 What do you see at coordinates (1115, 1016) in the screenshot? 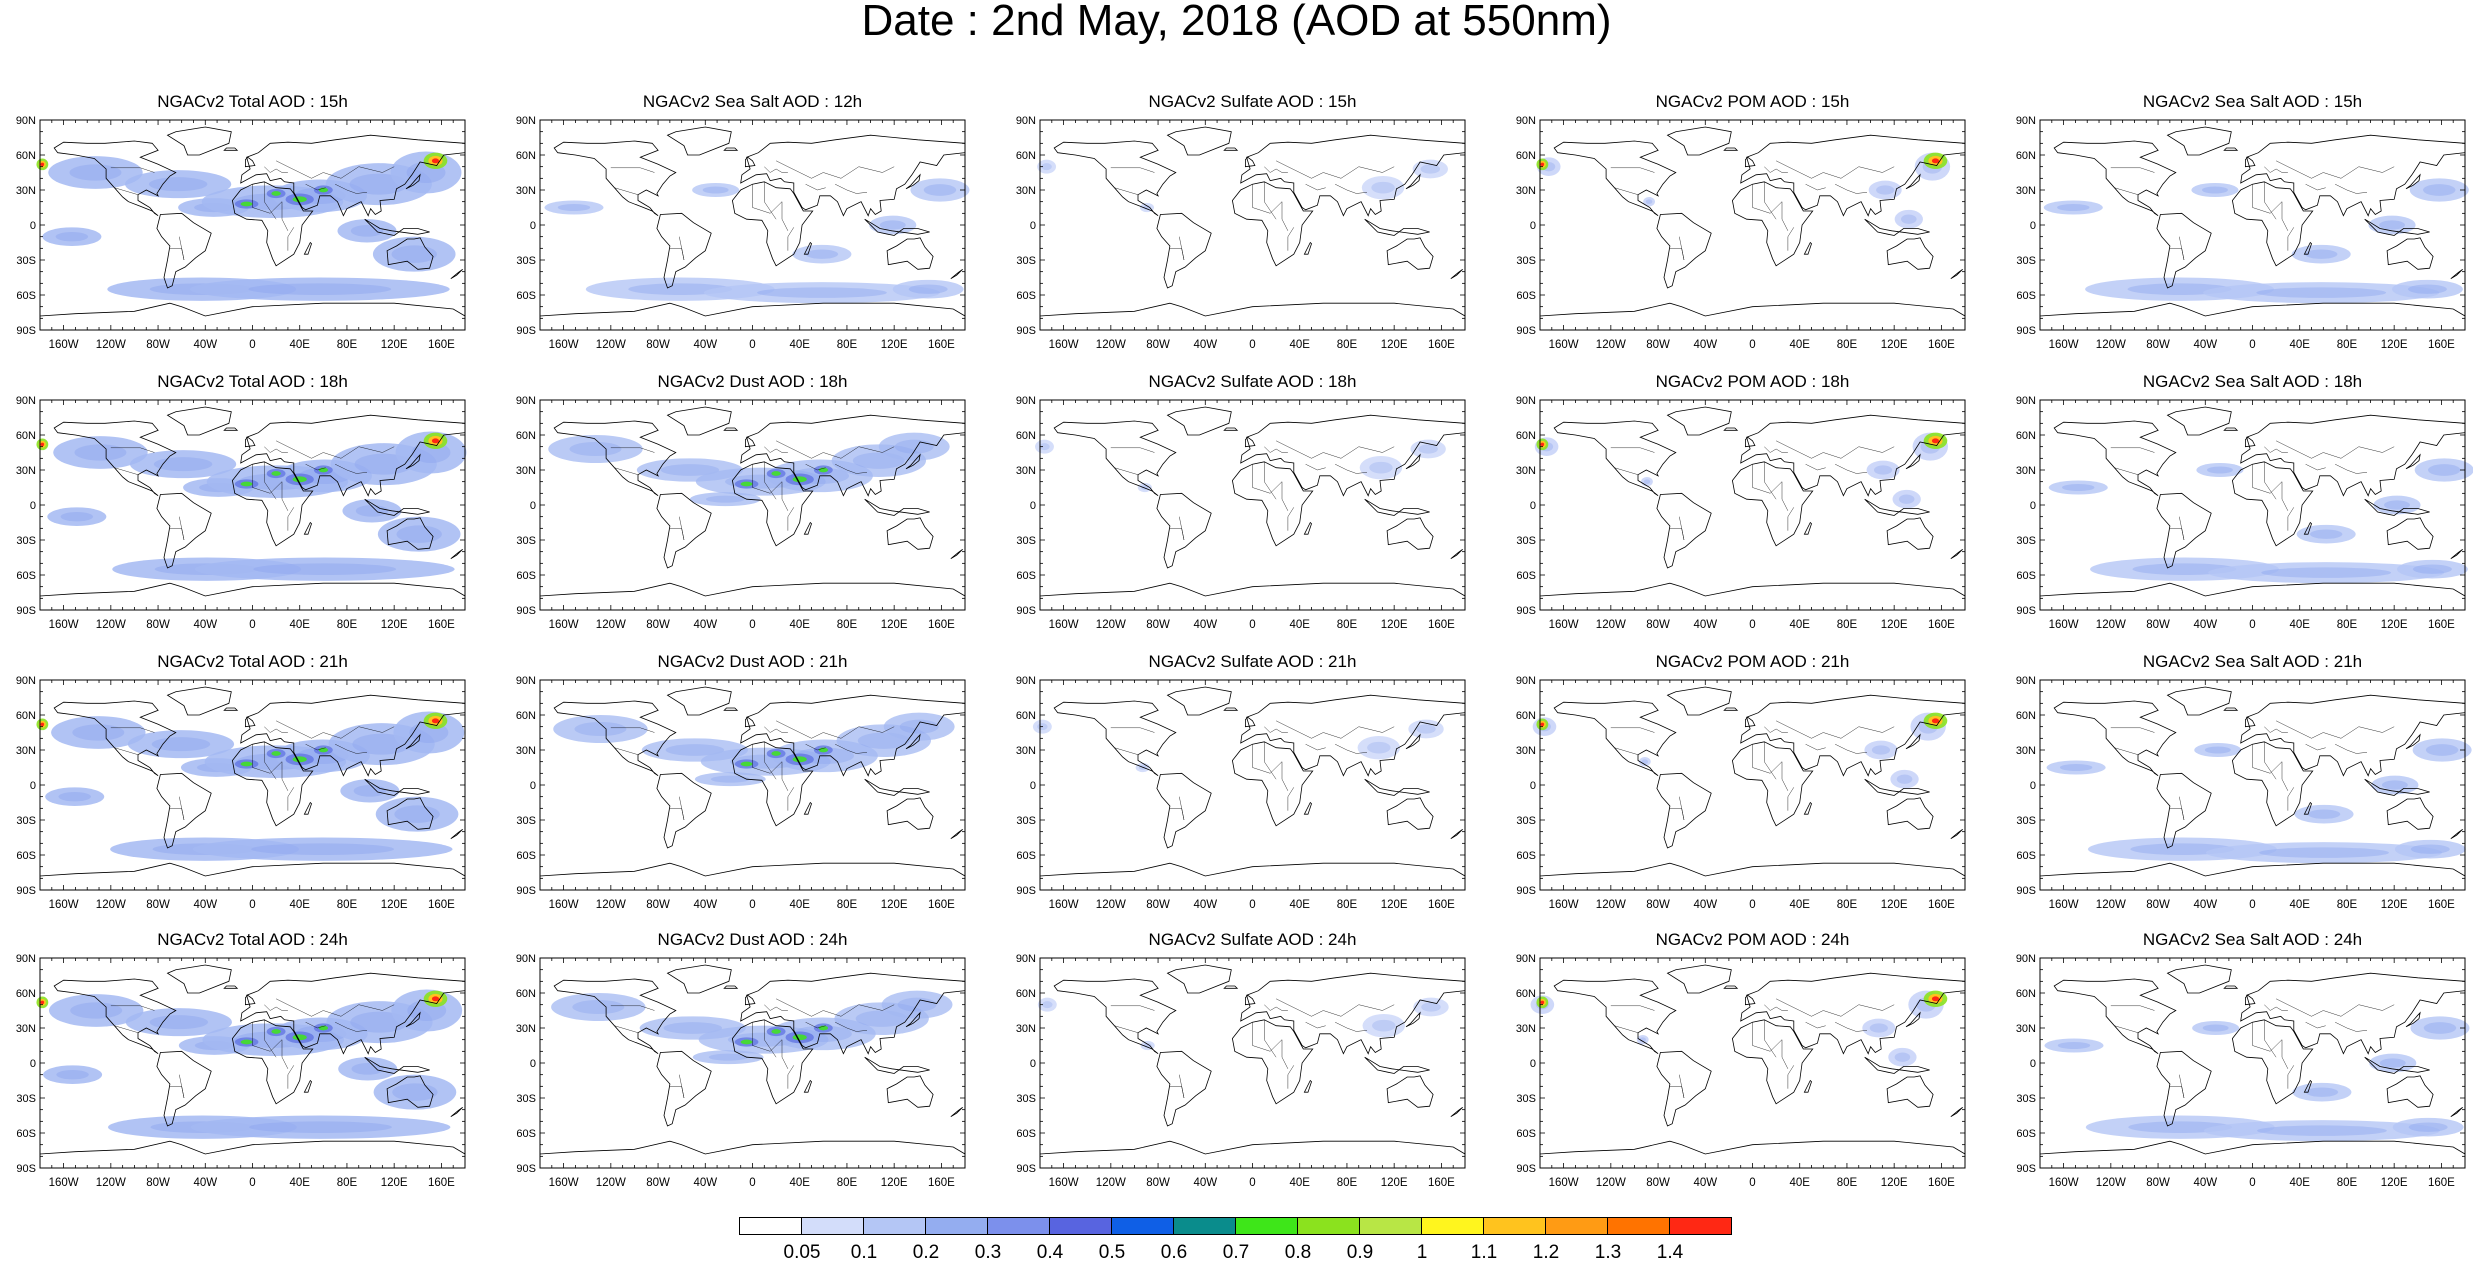
I see `north-america-outline` at bounding box center [1115, 1016].